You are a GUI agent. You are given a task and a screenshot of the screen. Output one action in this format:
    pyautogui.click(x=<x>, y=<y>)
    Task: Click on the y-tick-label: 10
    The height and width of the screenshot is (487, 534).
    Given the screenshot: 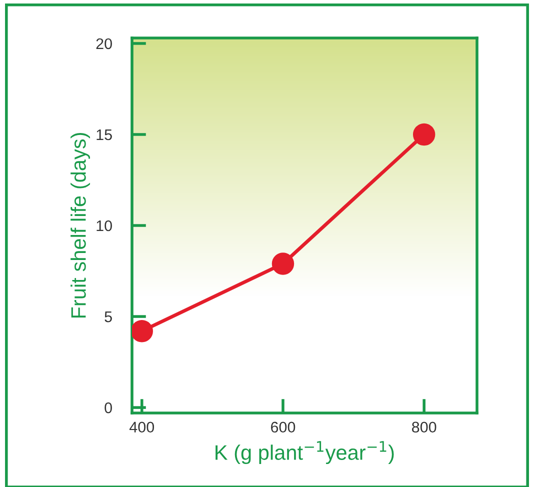 What is the action you would take?
    pyautogui.click(x=104, y=226)
    